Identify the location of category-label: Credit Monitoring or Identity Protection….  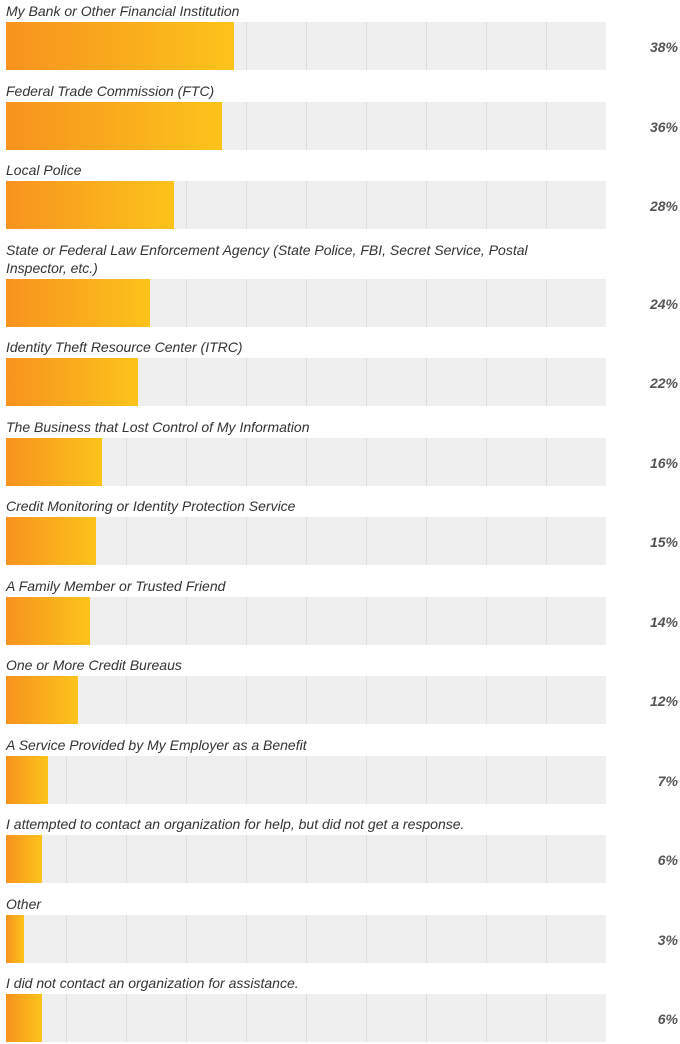
(151, 506).